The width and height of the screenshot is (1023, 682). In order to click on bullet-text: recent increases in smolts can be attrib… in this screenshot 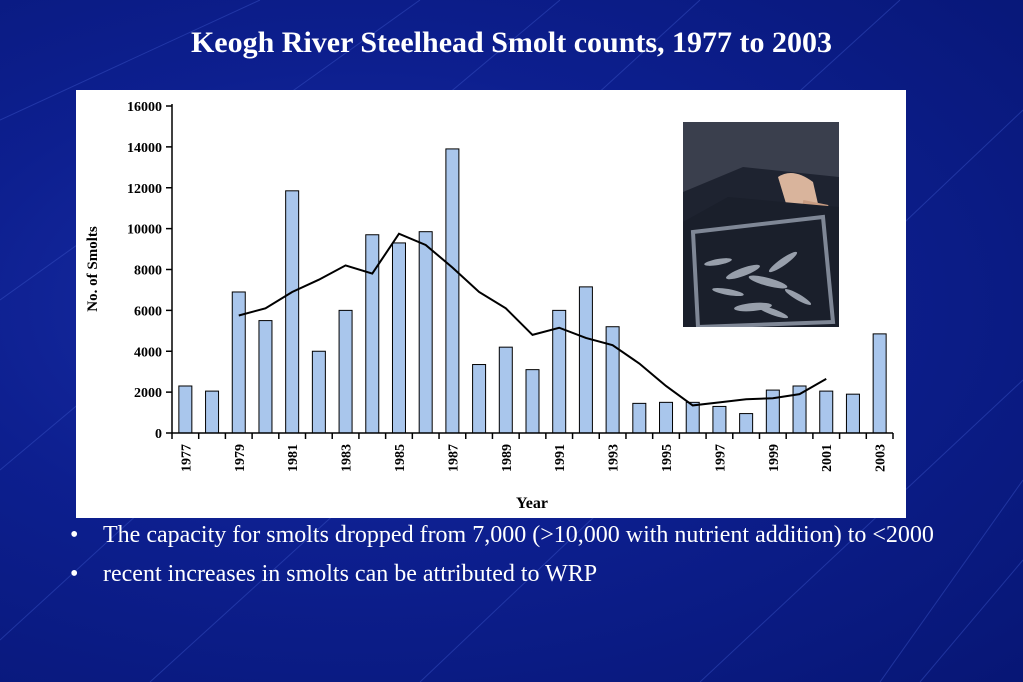, I will do `click(350, 574)`.